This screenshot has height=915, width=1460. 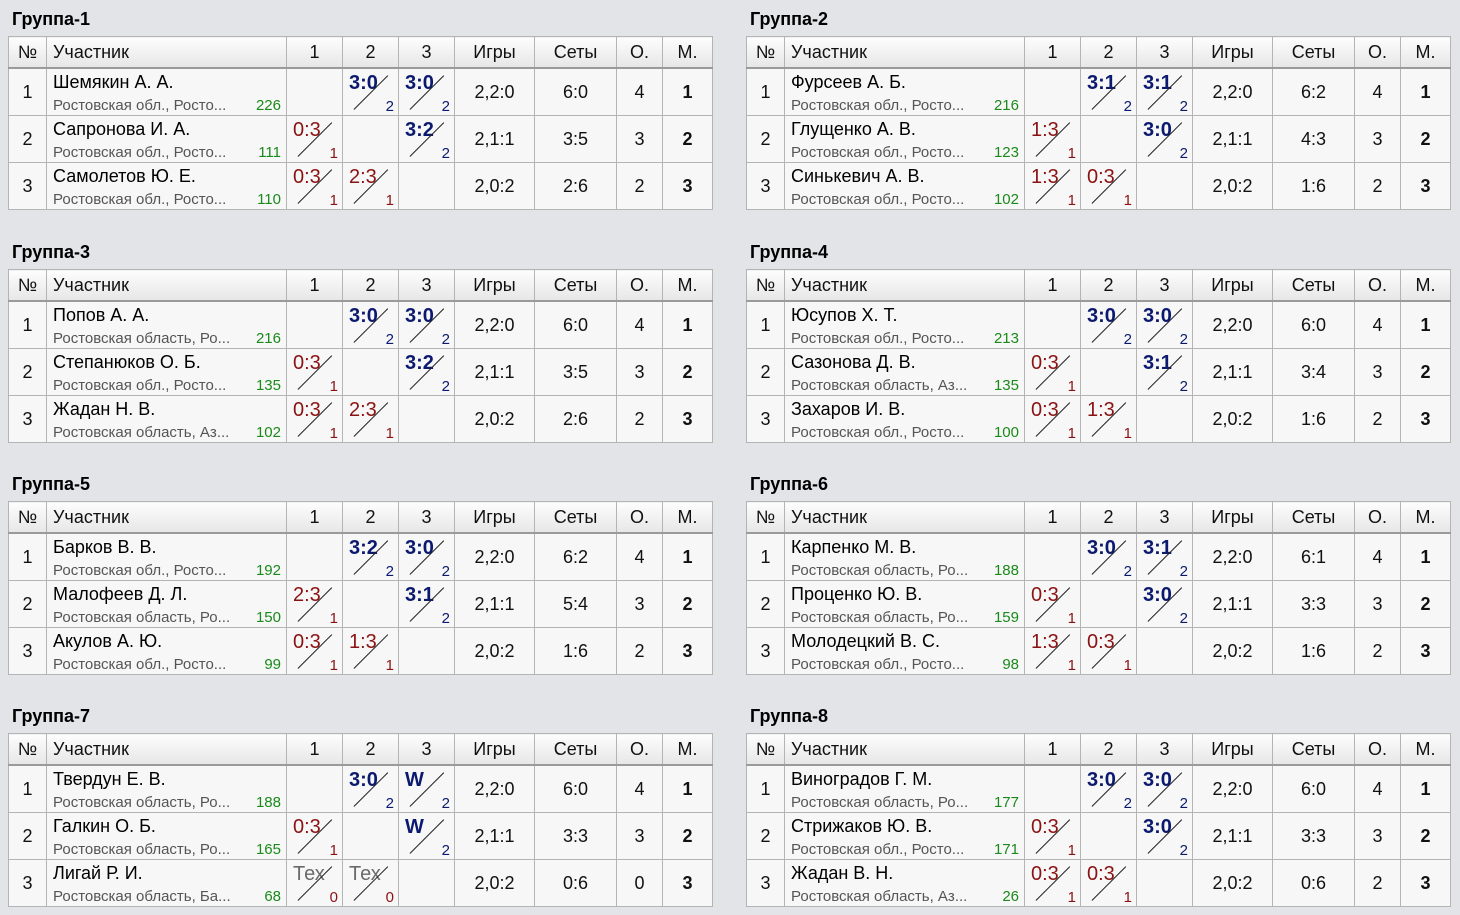 I want to click on participant-name: Попов А. А., so click(x=101, y=315).